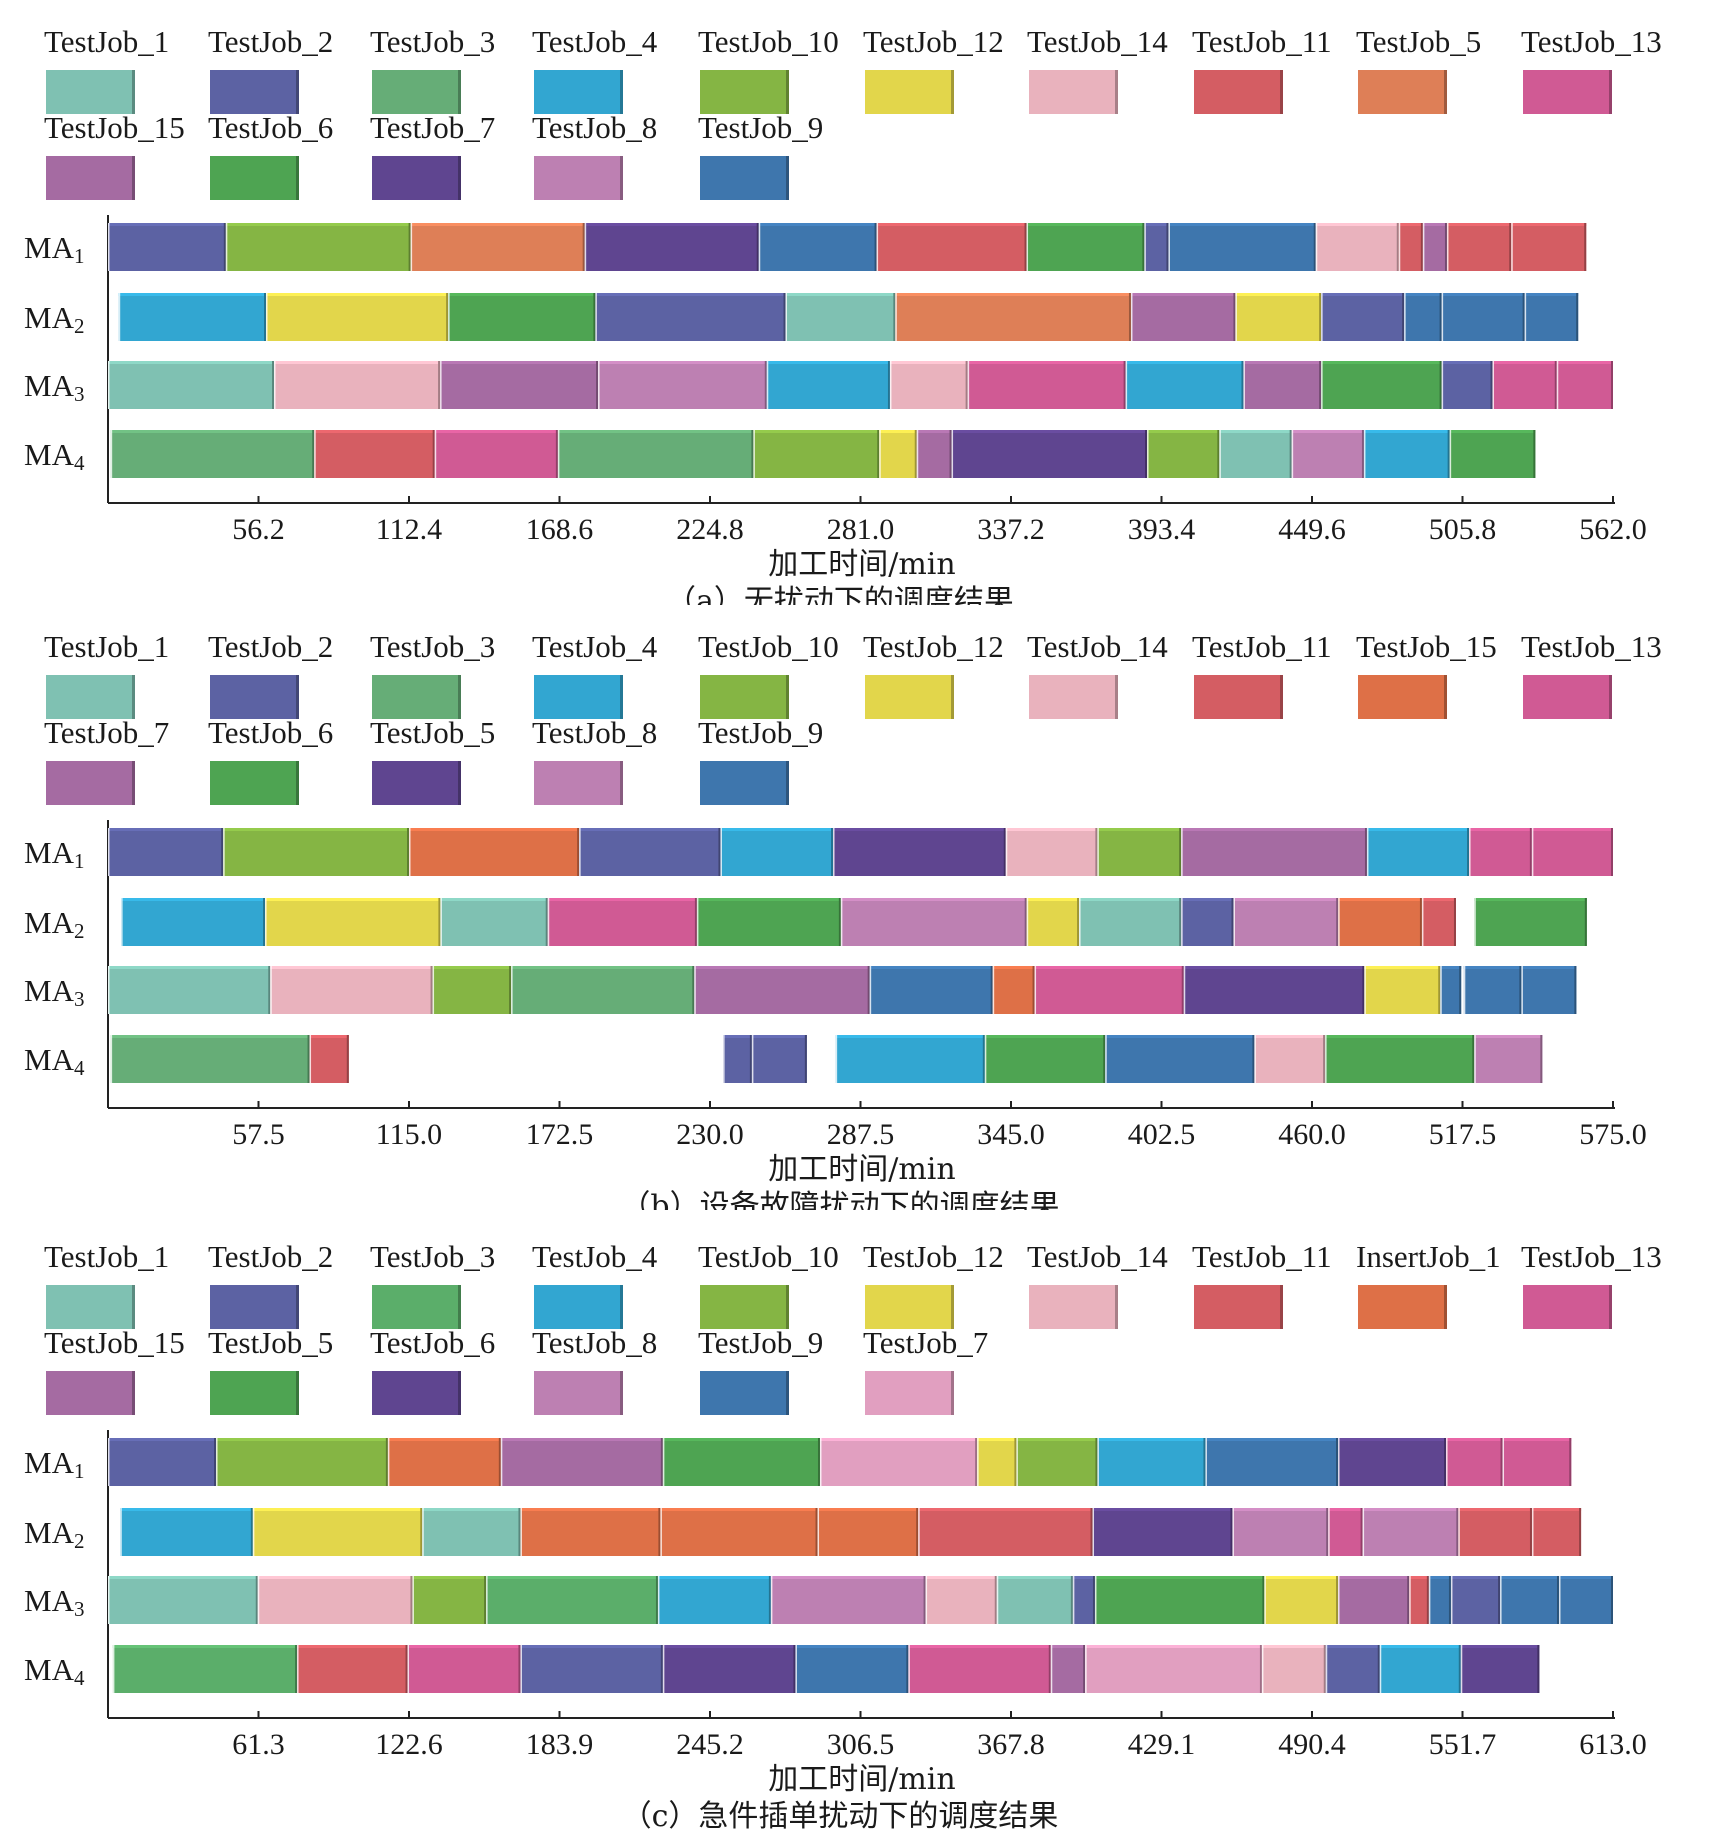  What do you see at coordinates (432, 1284) in the screenshot?
I see `legend-item: TestJob_3` at bounding box center [432, 1284].